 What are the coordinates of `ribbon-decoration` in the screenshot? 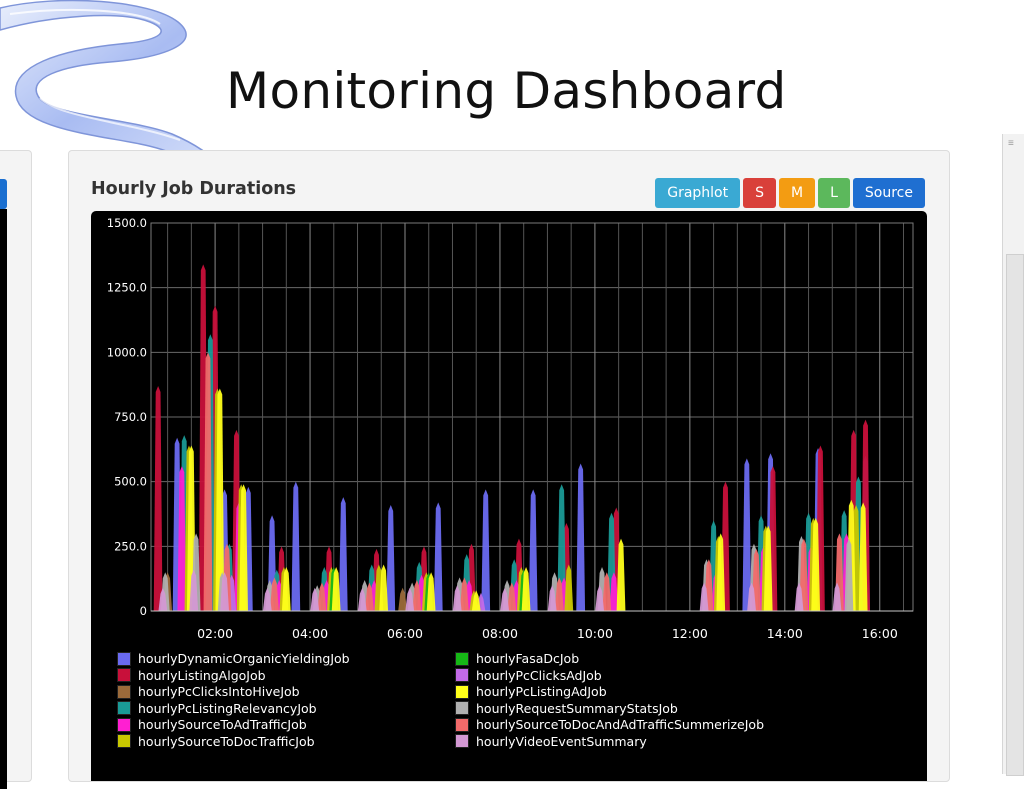 It's located at (112, 86).